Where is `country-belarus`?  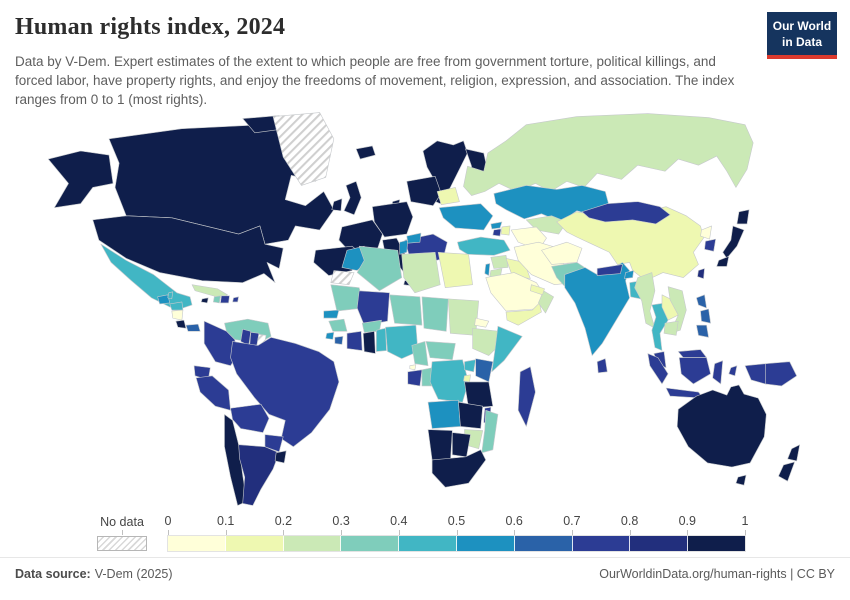
country-belarus is located at coordinates (448, 196).